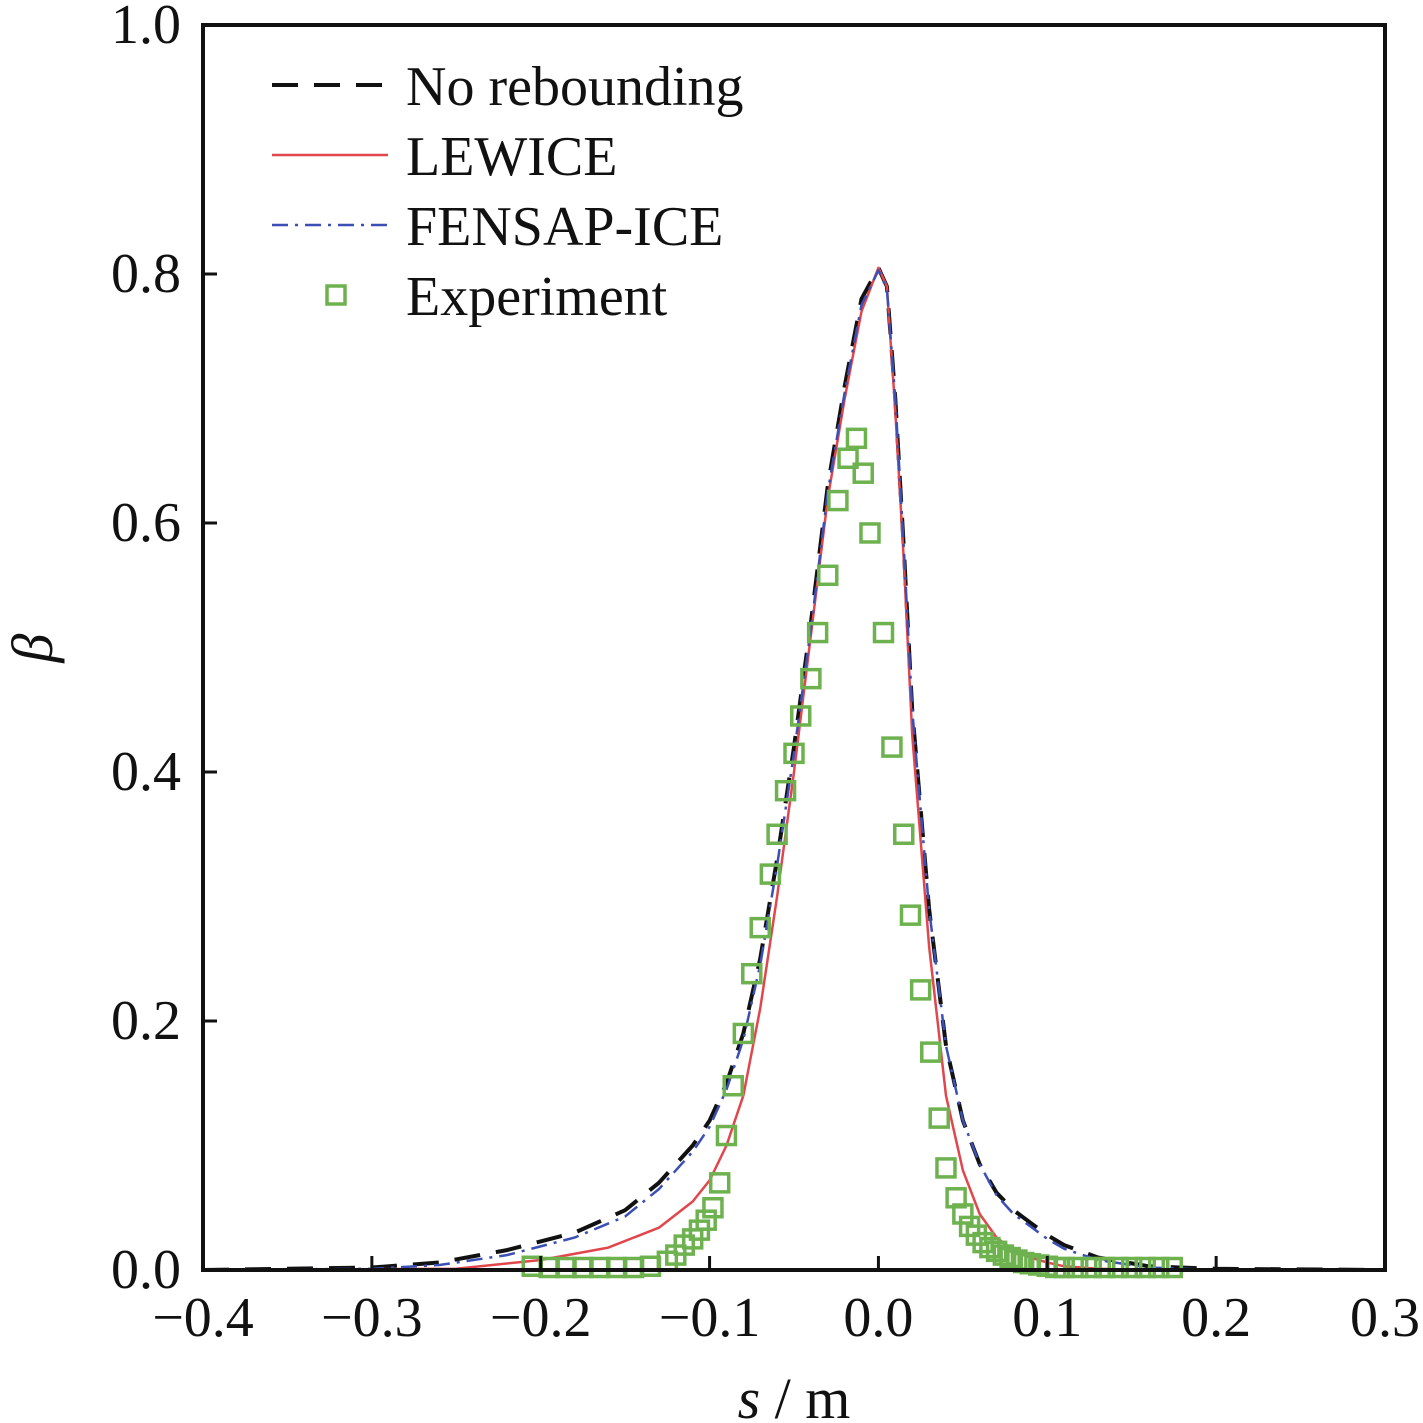 This screenshot has width=1423, height=1423. What do you see at coordinates (203, 1318) in the screenshot?
I see `x-tick-label: −0.4` at bounding box center [203, 1318].